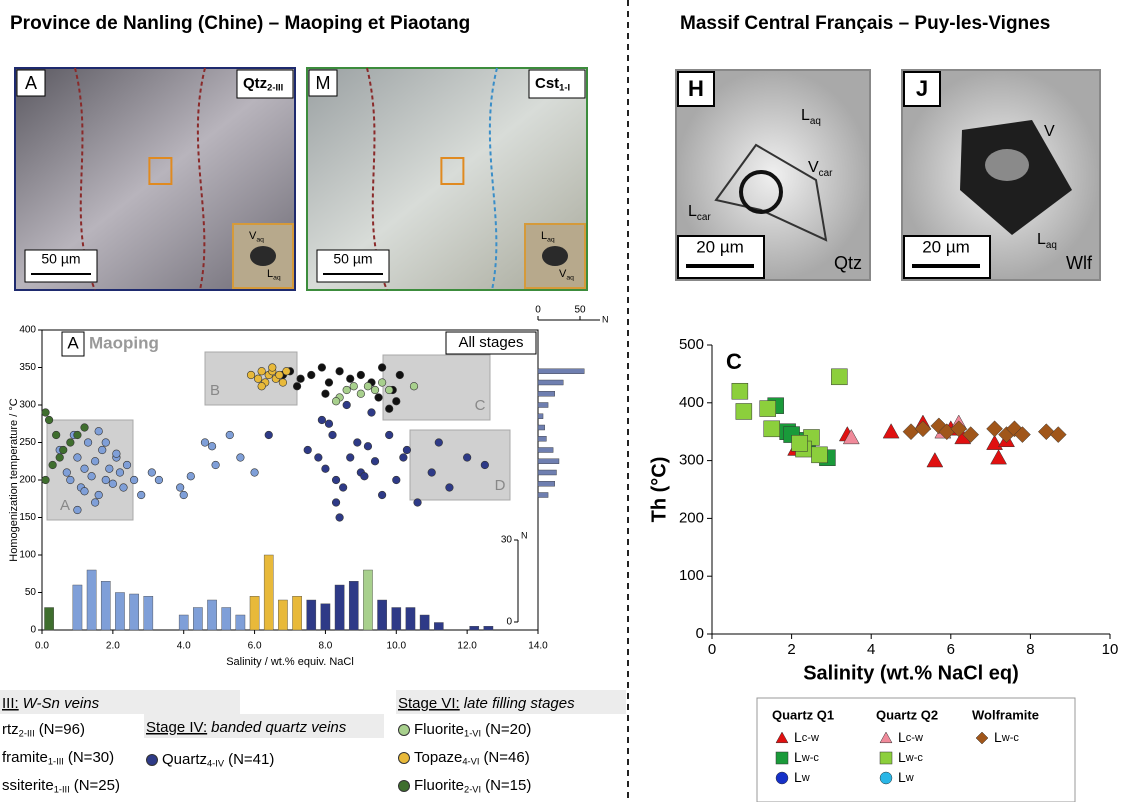 The image size is (1143, 807). I want to click on text-main: Quartz, so click(184, 759).